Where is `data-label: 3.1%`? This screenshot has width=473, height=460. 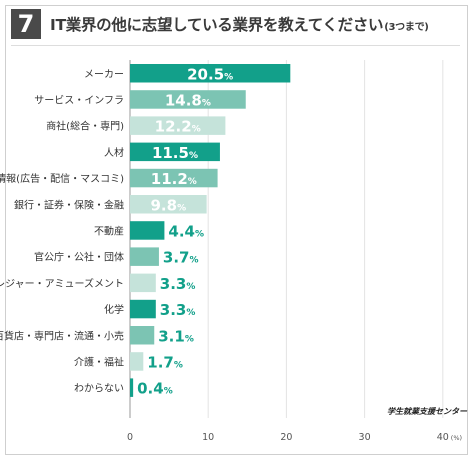 data-label: 3.1% is located at coordinates (176, 336).